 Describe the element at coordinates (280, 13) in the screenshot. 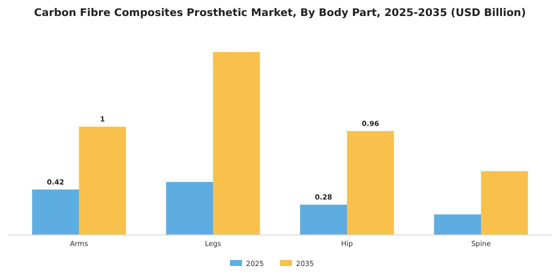

I see `chart-title: Carbon Fibre Composites Prosthetic Market, By Body Part, 2025-2035 (USD Billion)` at that location.